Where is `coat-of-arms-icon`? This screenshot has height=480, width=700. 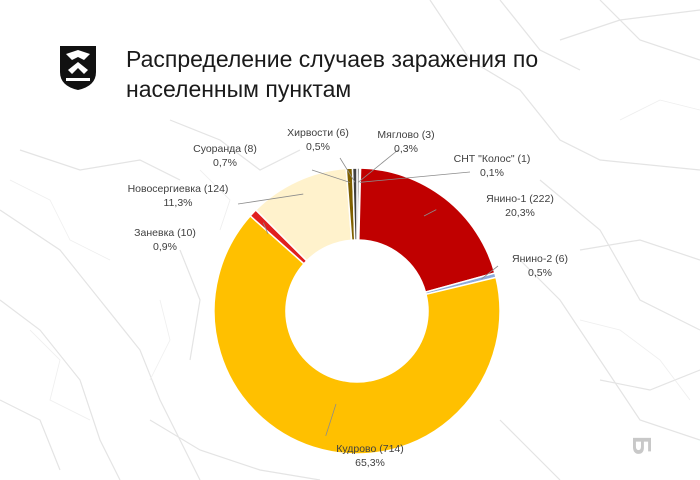 coat-of-arms-icon is located at coordinates (78, 68).